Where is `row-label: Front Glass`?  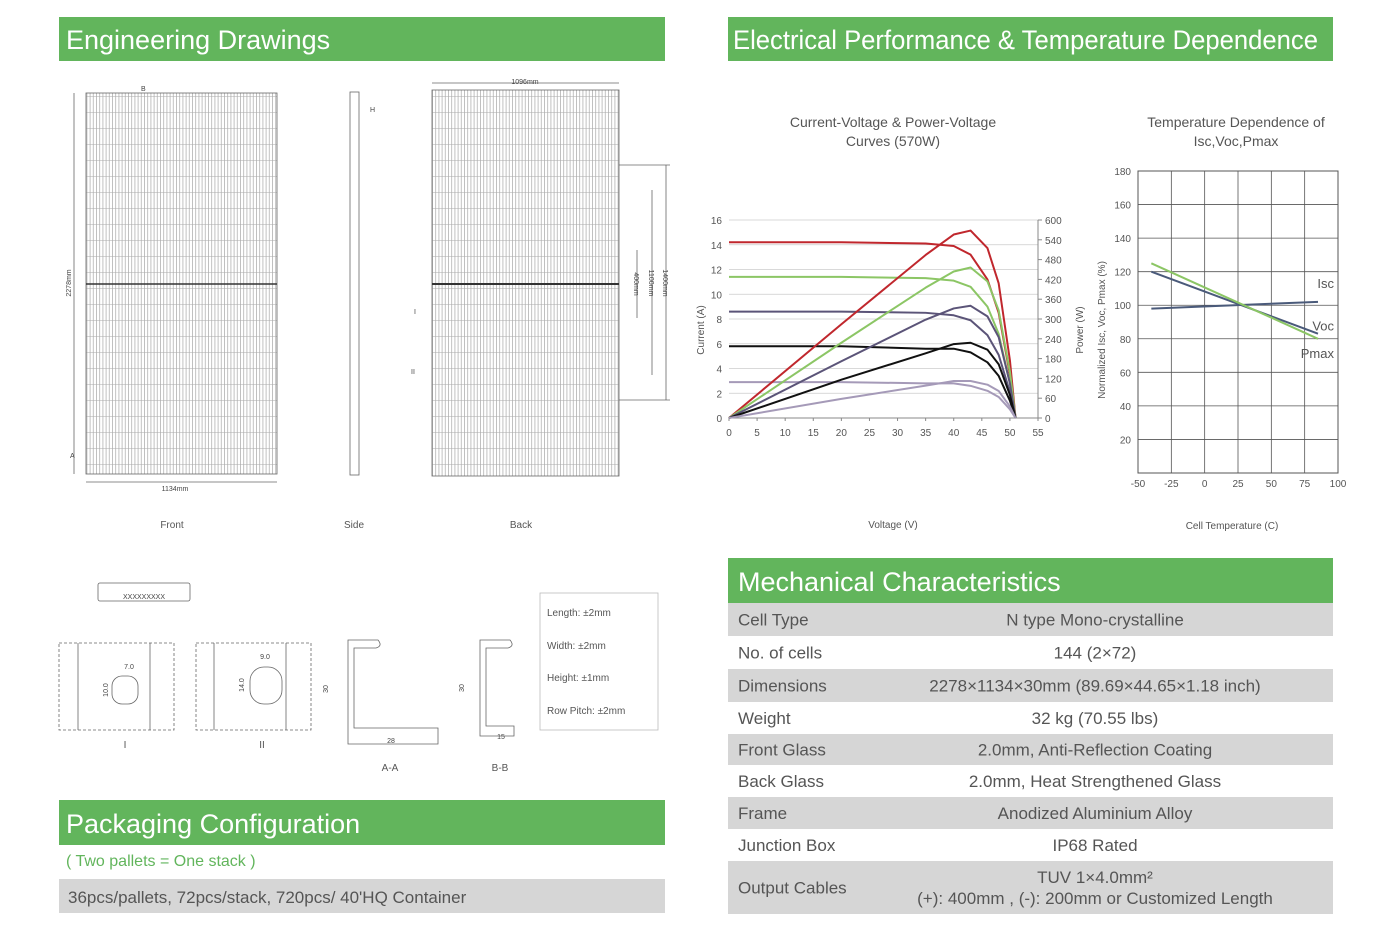 row-label: Front Glass is located at coordinates (782, 750).